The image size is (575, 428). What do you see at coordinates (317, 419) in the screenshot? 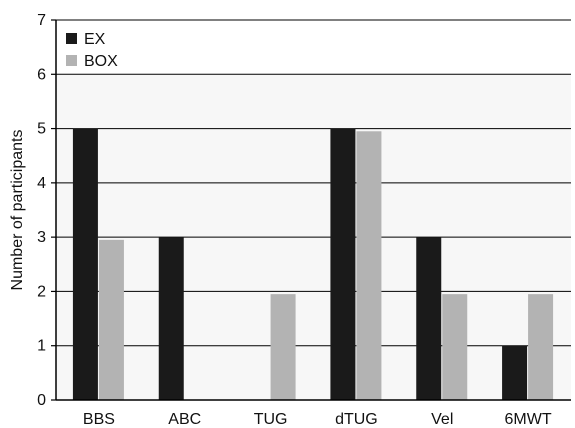
I see `x-tick-labels: BBS ABC TUG dTUG Vel 6MWT` at bounding box center [317, 419].